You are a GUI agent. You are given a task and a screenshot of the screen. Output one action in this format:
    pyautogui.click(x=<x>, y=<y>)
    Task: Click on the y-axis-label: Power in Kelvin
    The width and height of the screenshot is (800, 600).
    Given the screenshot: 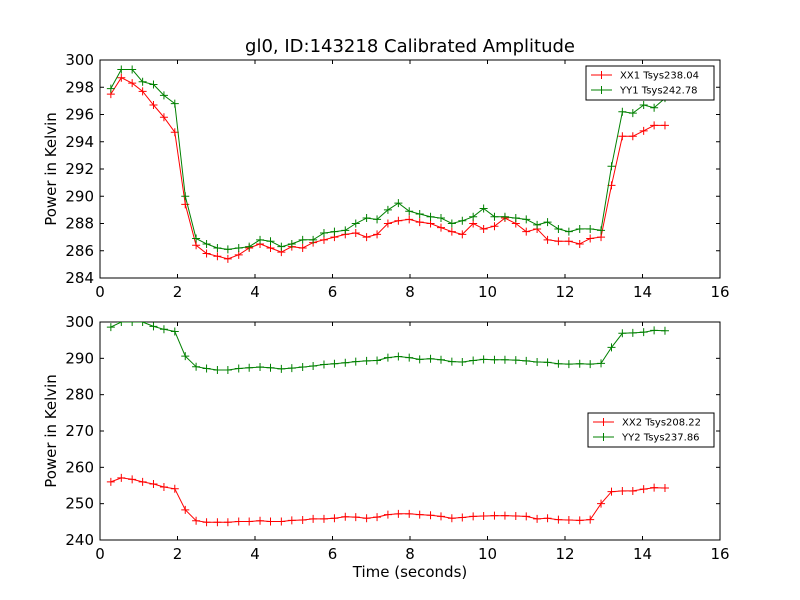 What is the action you would take?
    pyautogui.click(x=51, y=431)
    